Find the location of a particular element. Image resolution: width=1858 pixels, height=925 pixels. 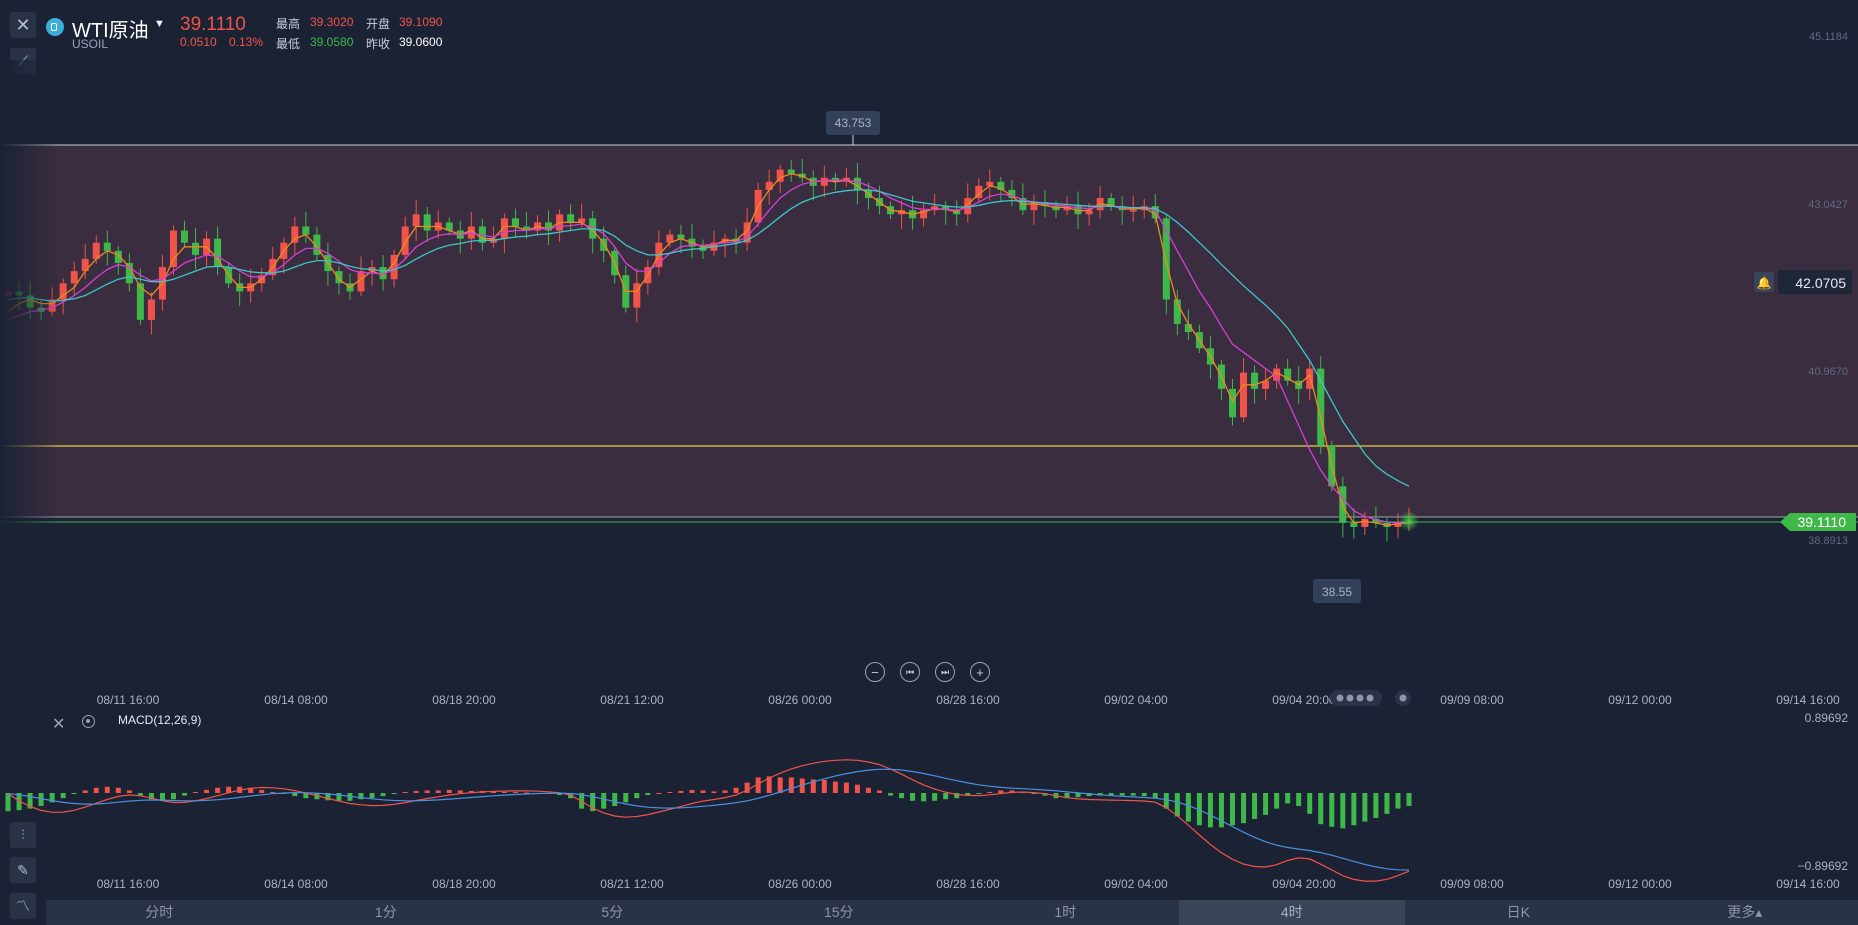

tab-7: 更多▴ is located at coordinates (1745, 912).